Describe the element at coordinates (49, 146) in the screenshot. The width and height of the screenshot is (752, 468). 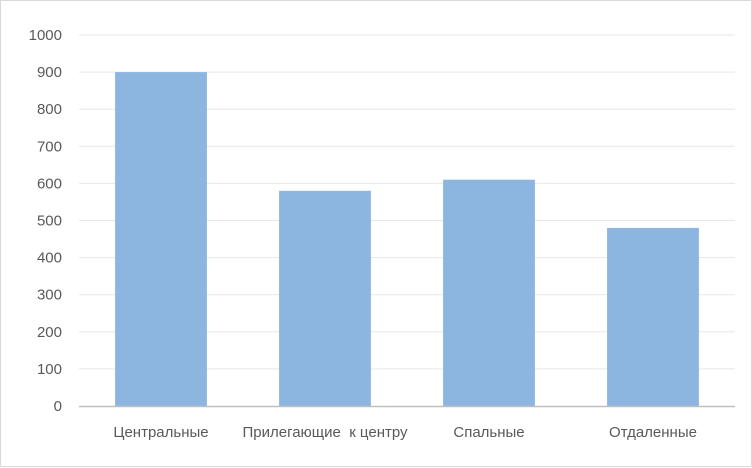
I see `y-tick-label: 700` at that location.